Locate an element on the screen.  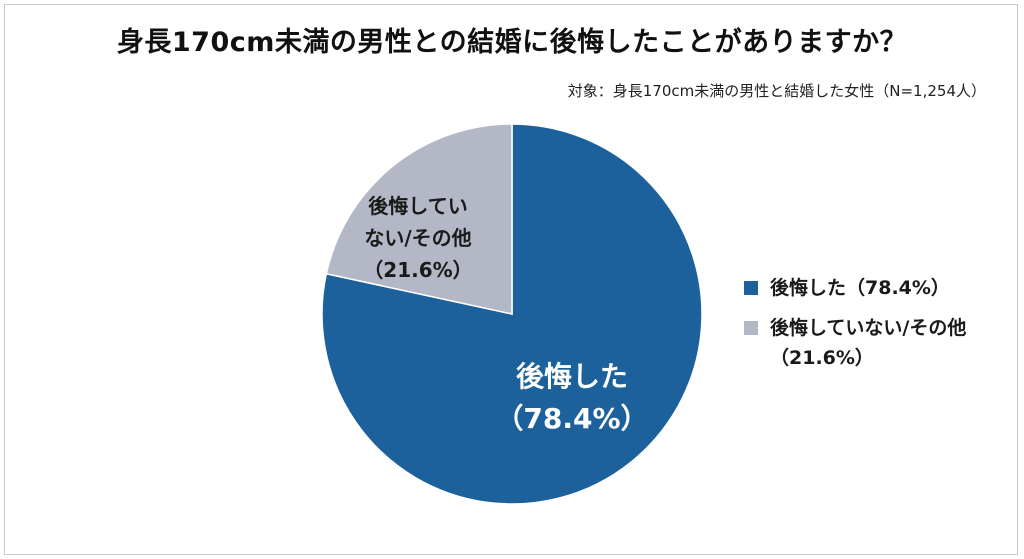
legend-item-regretted: 後悔した（78.4%） is located at coordinates (854, 288).